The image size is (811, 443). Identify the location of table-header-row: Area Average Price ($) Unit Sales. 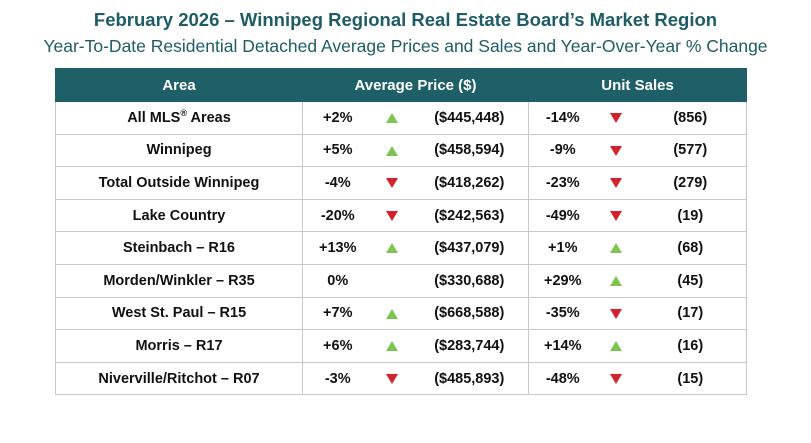
(401, 85).